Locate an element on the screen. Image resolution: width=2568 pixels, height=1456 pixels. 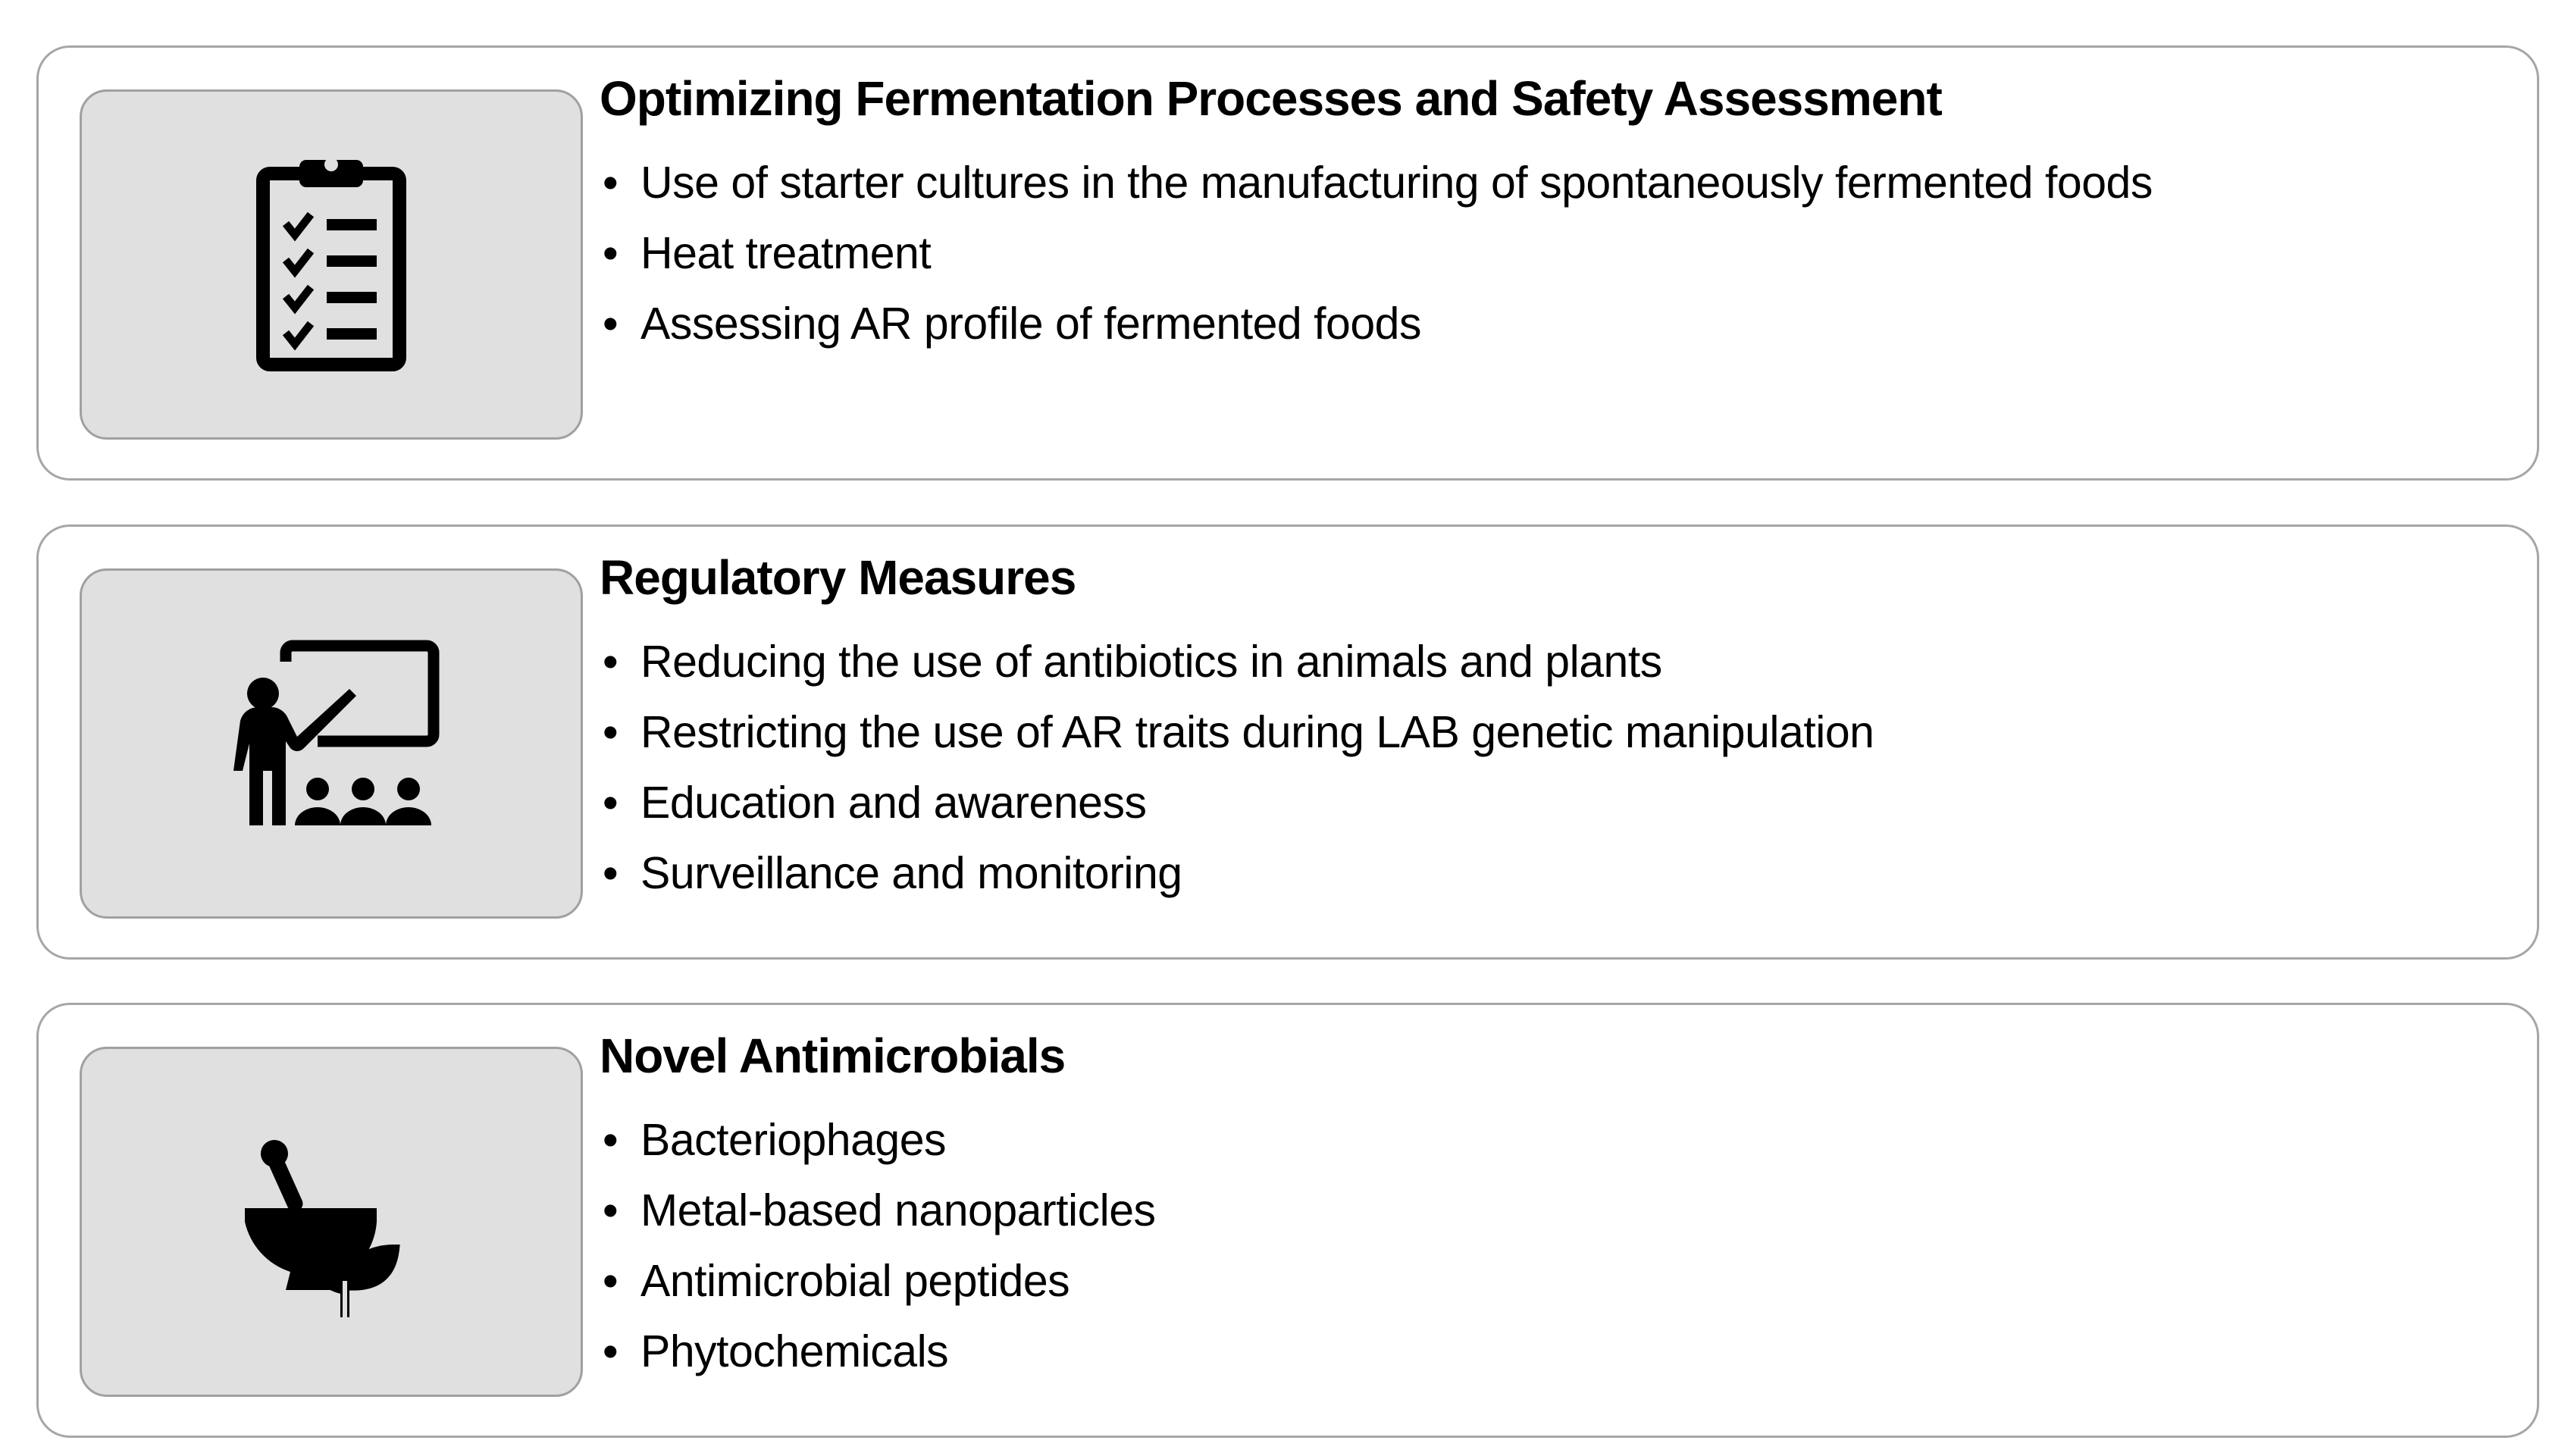
list-item: Assessing AR profile of fermented foods is located at coordinates (1378, 324).